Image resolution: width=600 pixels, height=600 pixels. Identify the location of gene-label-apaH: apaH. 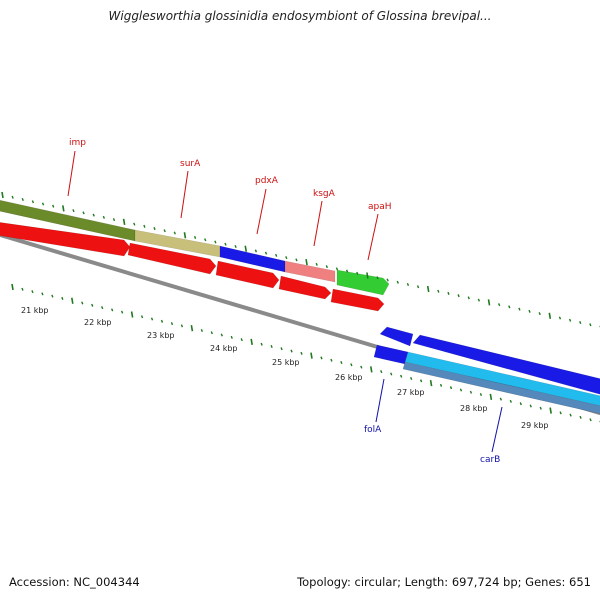
(380, 207).